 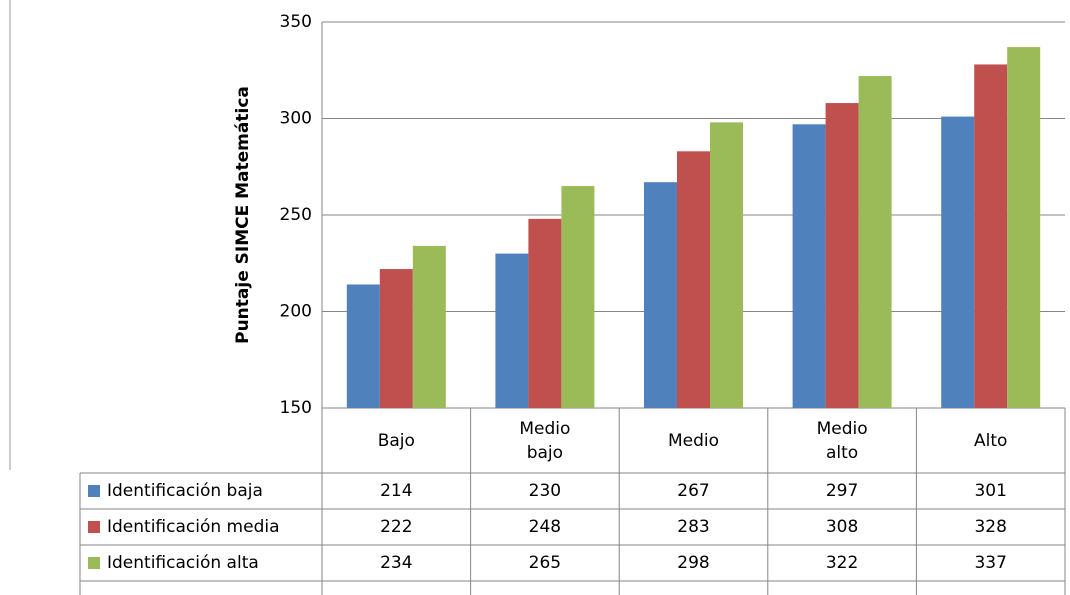 I want to click on y-tick-label: 300, so click(x=296, y=119).